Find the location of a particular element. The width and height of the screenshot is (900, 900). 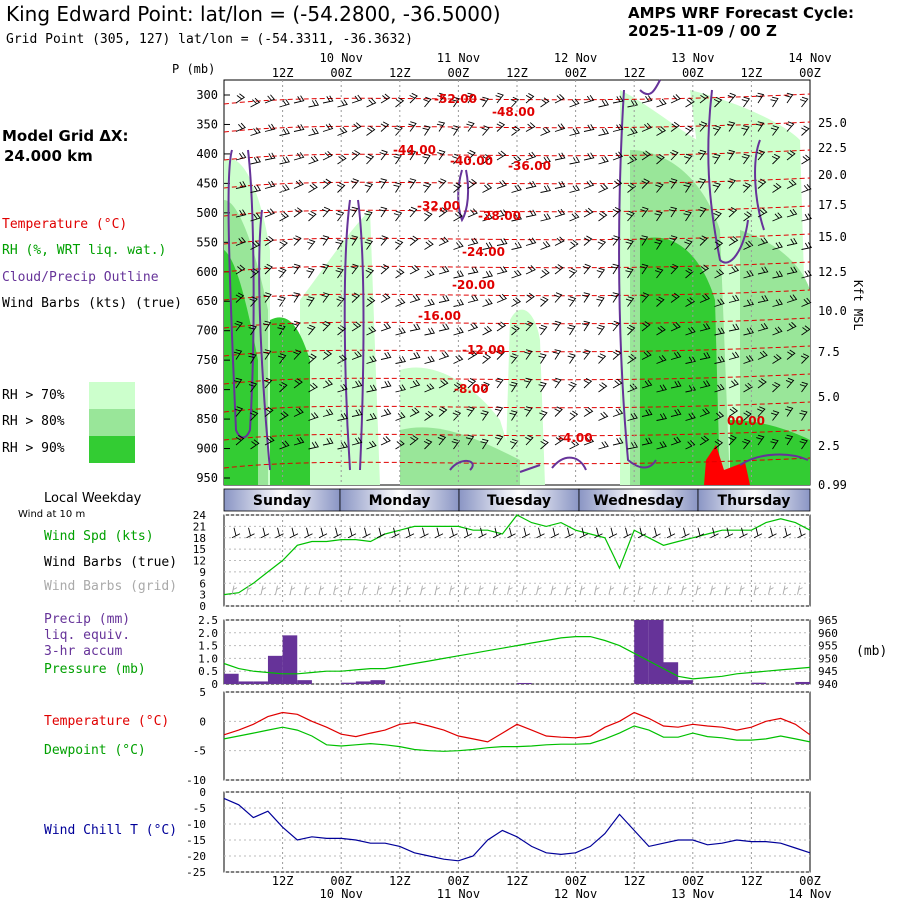

cloud-outline is located at coordinates (728, 176).